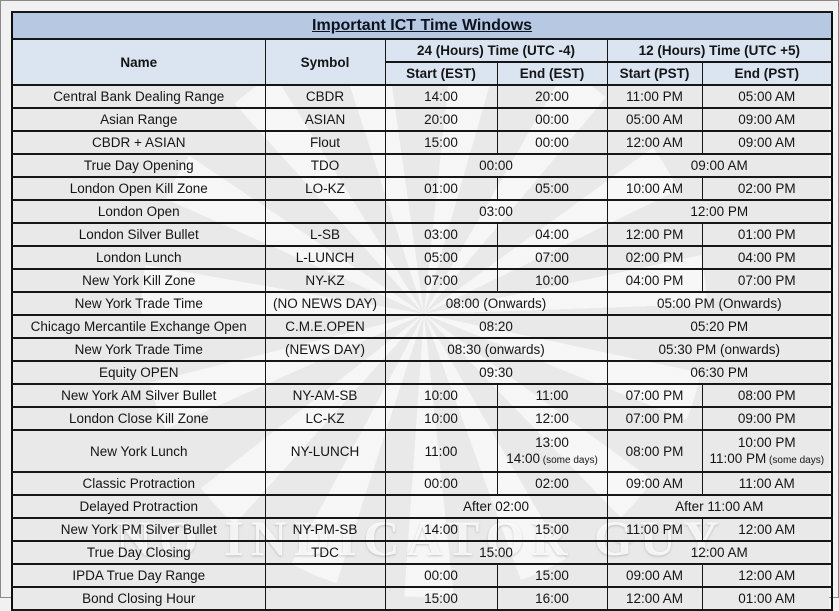  I want to click on cell-name: New York Lunch, so click(138, 451).